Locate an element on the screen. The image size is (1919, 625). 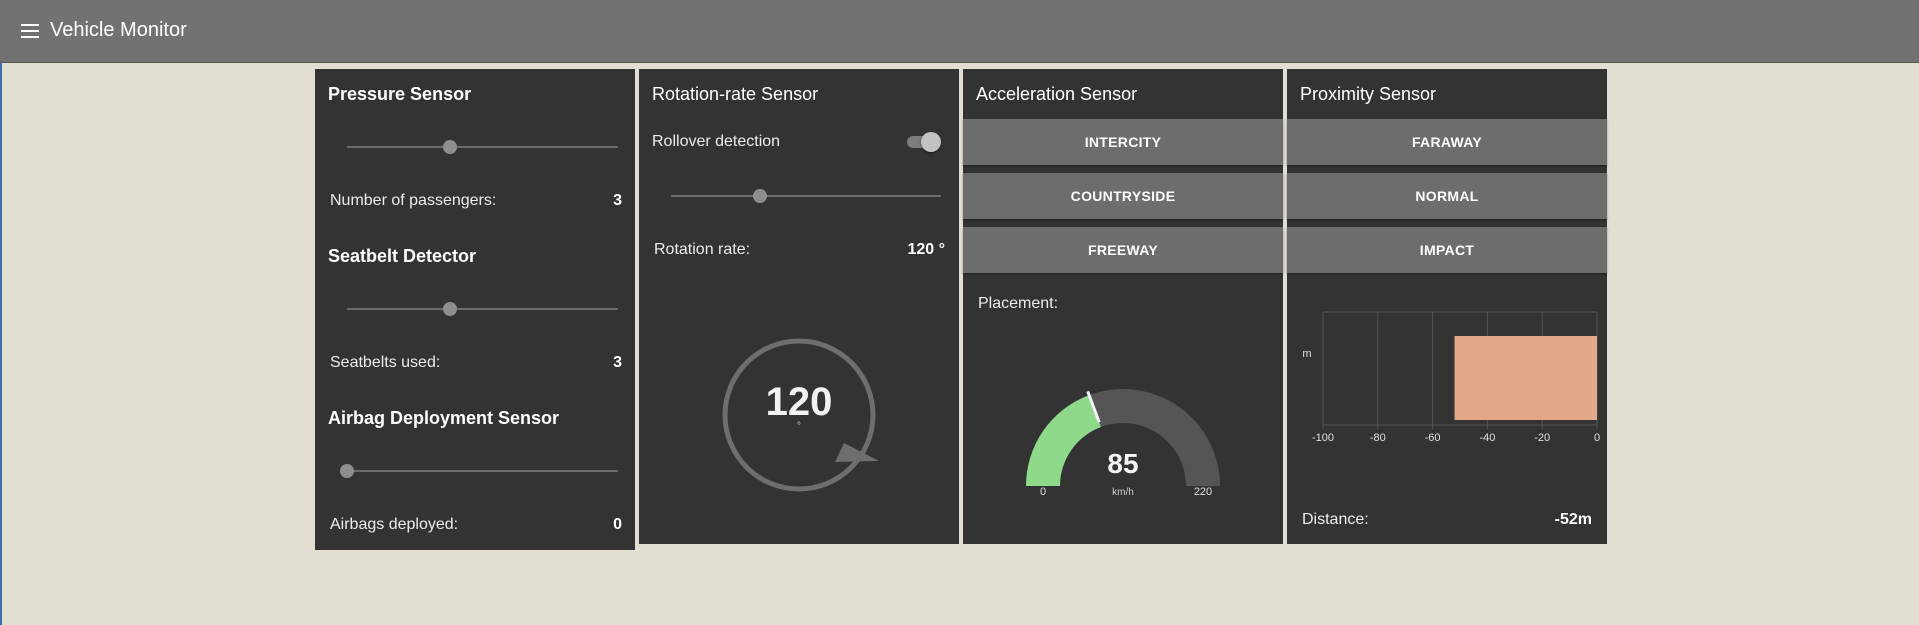
rotation-slider is located at coordinates (806, 196).